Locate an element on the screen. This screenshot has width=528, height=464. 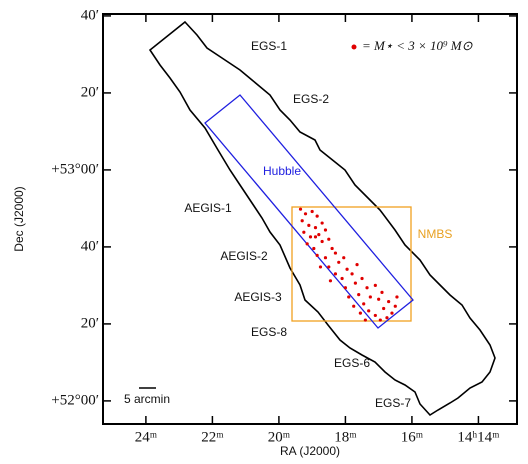
y-tick-label: +52°00′ is located at coordinates (75, 400).